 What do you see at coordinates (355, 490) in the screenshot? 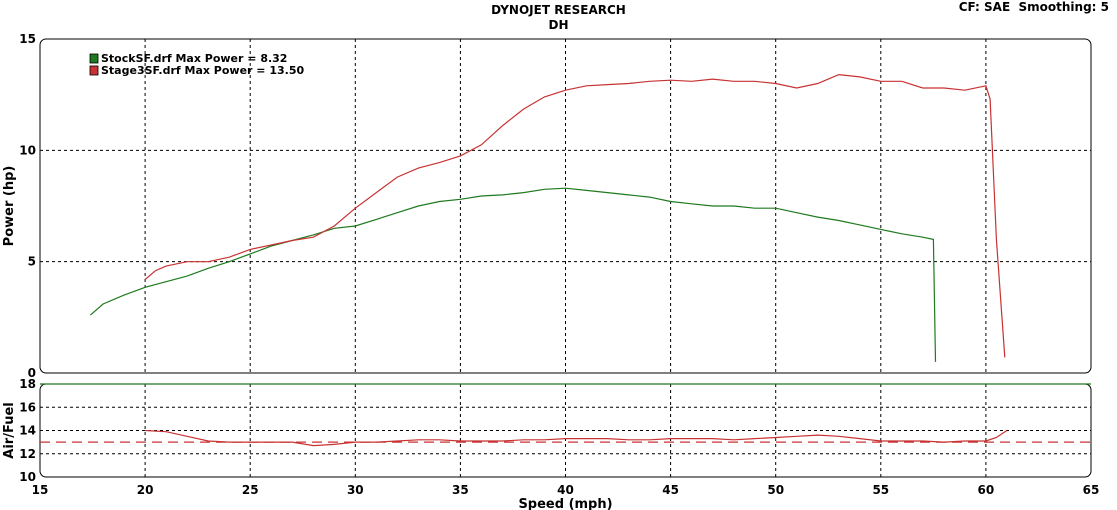
I see `speed-tick-label: 30` at bounding box center [355, 490].